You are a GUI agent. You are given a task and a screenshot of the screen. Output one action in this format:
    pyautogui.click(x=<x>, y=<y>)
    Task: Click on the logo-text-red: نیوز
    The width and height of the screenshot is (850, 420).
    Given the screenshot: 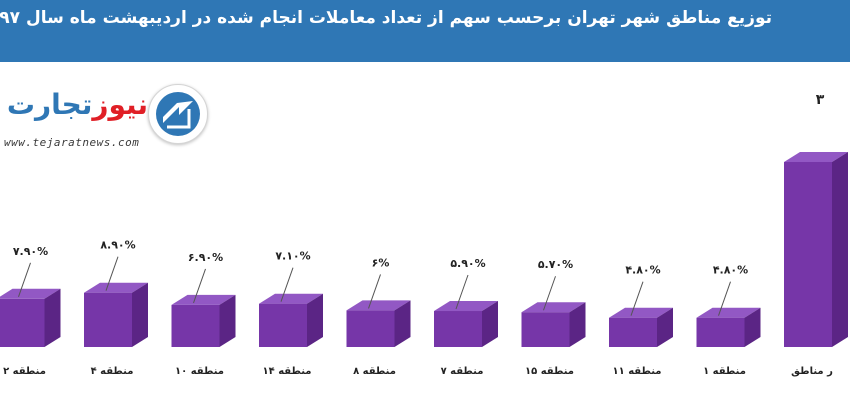 What is the action you would take?
    pyautogui.click(x=120, y=104)
    